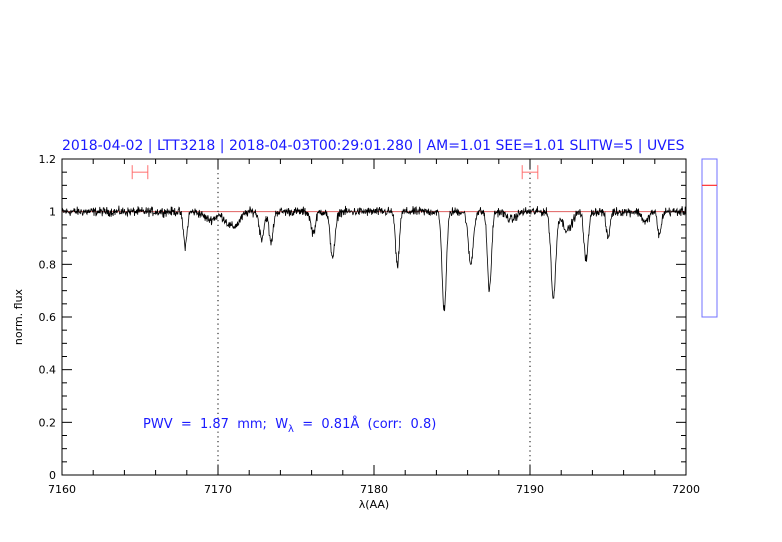 This screenshot has height=542, width=782. I want to click on x-tick-label: 7160, so click(62, 489).